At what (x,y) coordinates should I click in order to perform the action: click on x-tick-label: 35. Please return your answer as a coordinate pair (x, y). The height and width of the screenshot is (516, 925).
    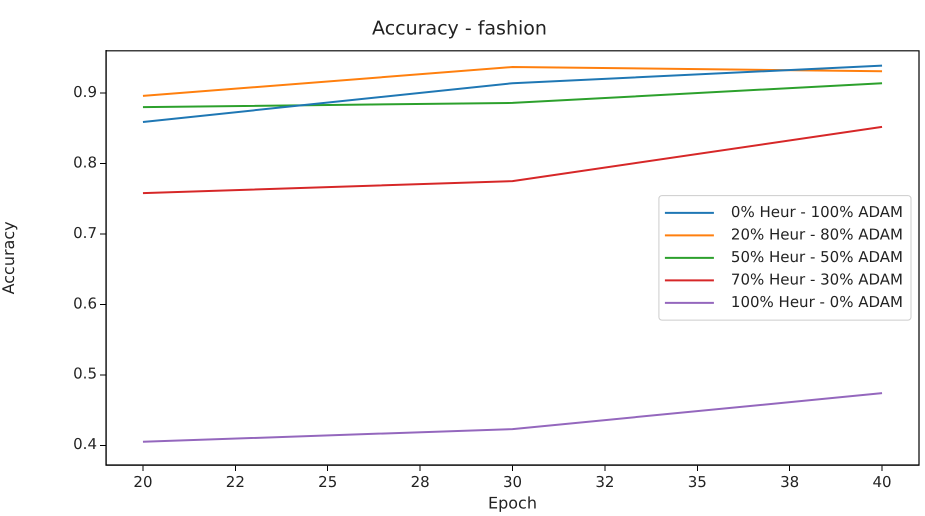
    Looking at the image, I should click on (697, 481).